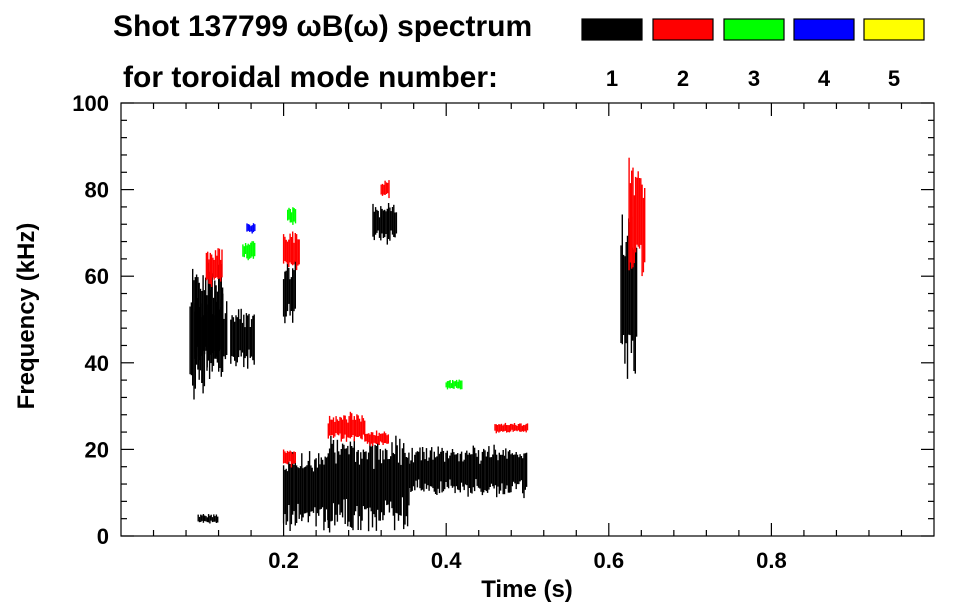 The image size is (963, 615). What do you see at coordinates (283, 560) in the screenshot?
I see `x-tick-label: 0.2` at bounding box center [283, 560].